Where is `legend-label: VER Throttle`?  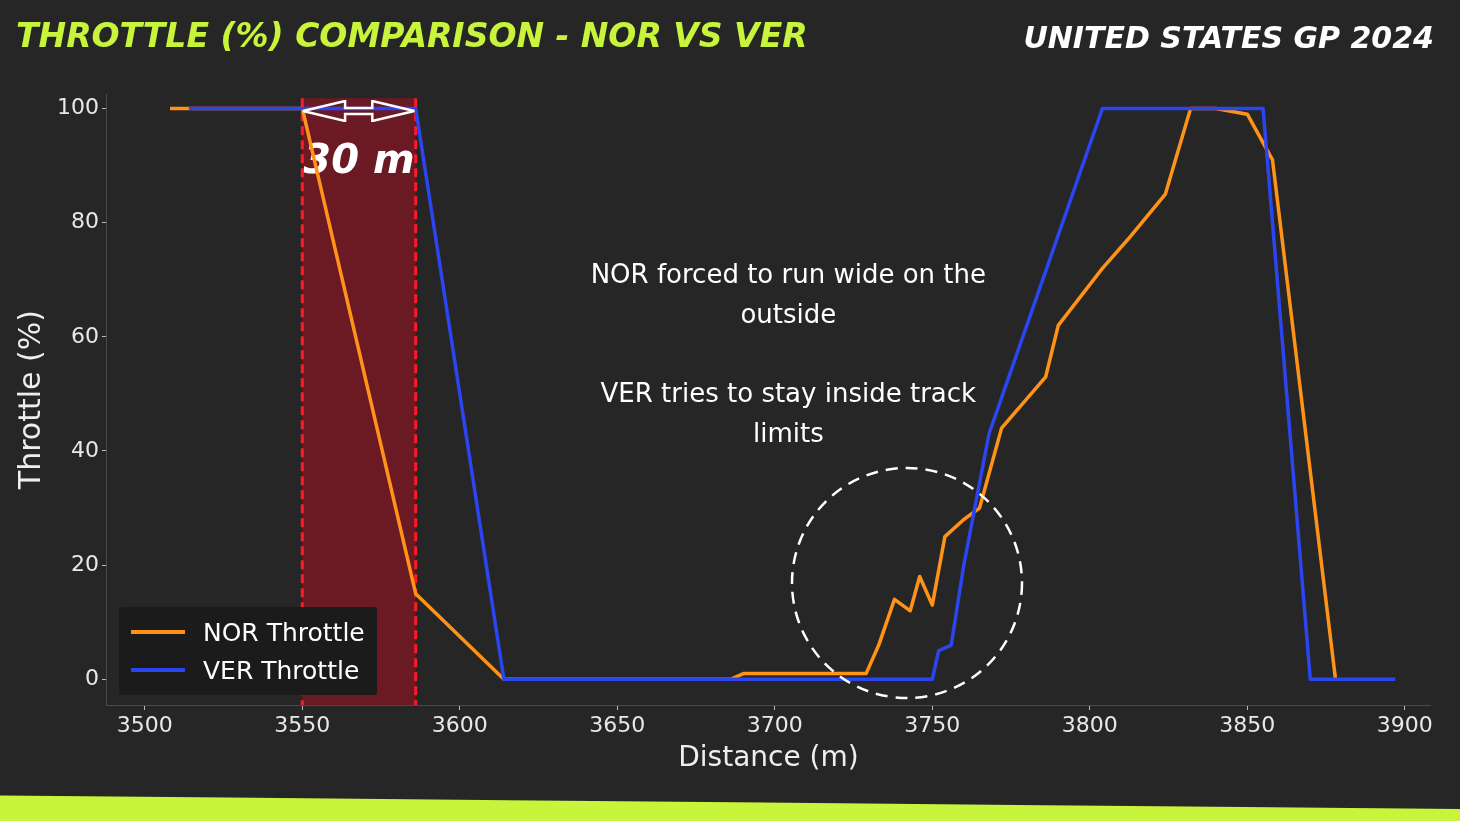 legend-label: VER Throttle is located at coordinates (281, 670).